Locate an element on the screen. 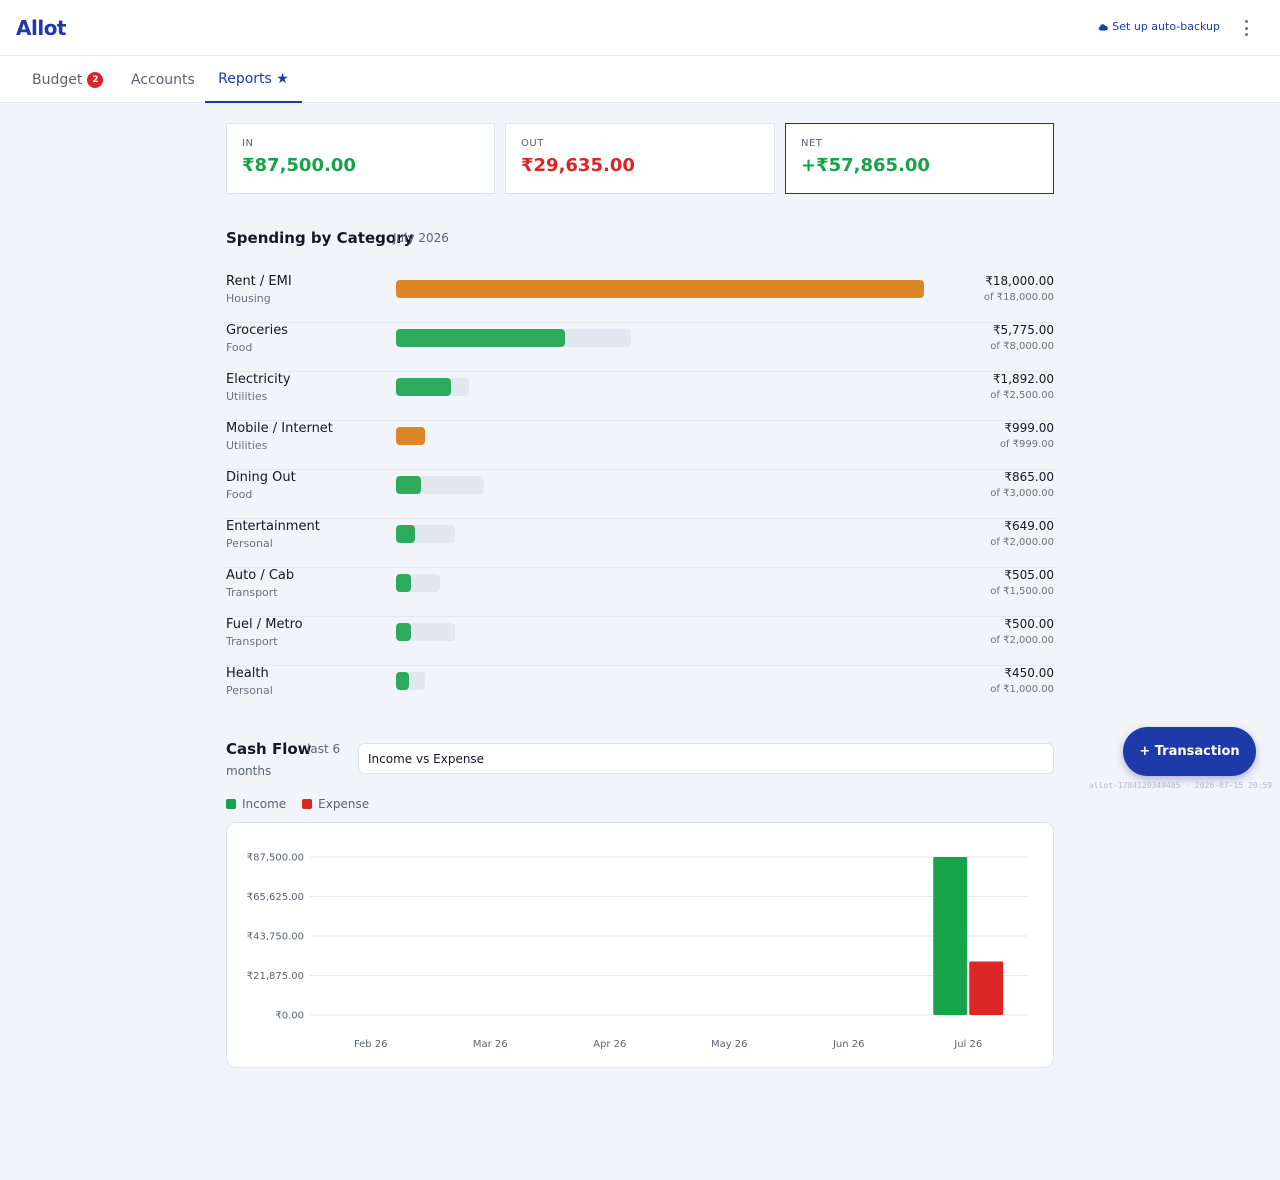 Image resolution: width=1280 pixels, height=1180 pixels. legend-expense: Expense is located at coordinates (335, 804).